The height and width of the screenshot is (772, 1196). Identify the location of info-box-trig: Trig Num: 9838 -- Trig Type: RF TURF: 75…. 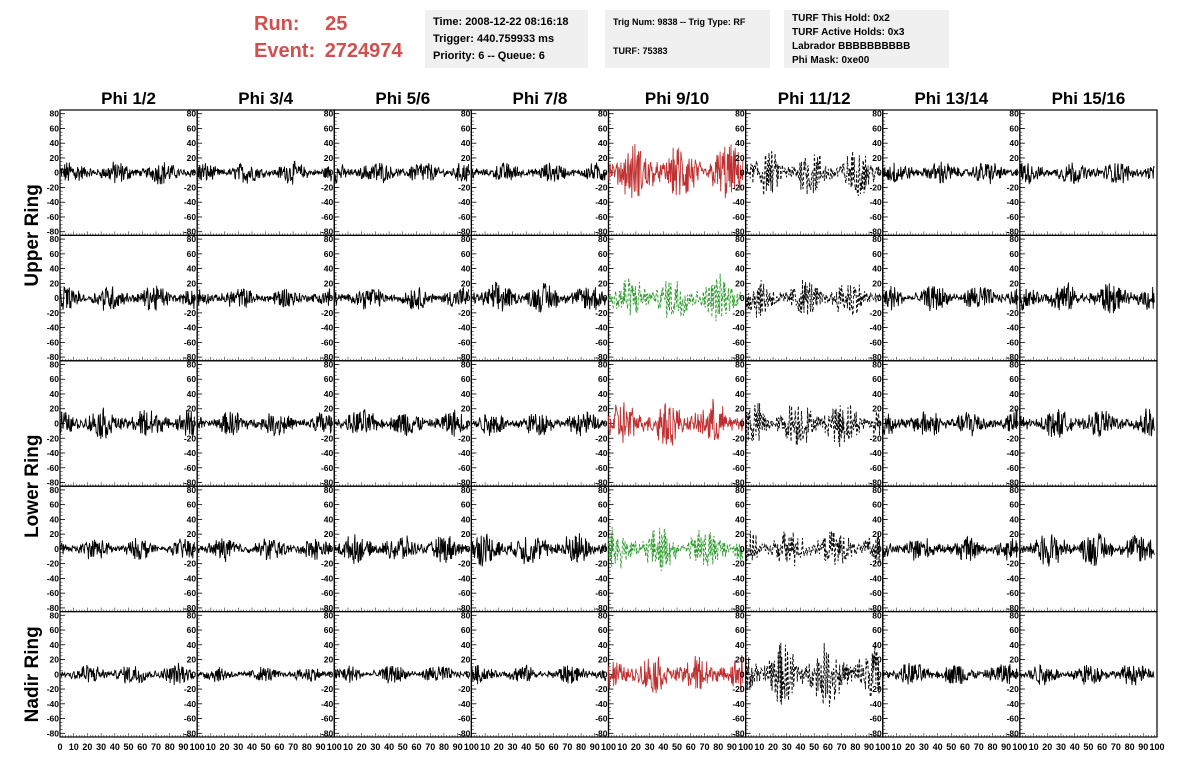
(687, 39).